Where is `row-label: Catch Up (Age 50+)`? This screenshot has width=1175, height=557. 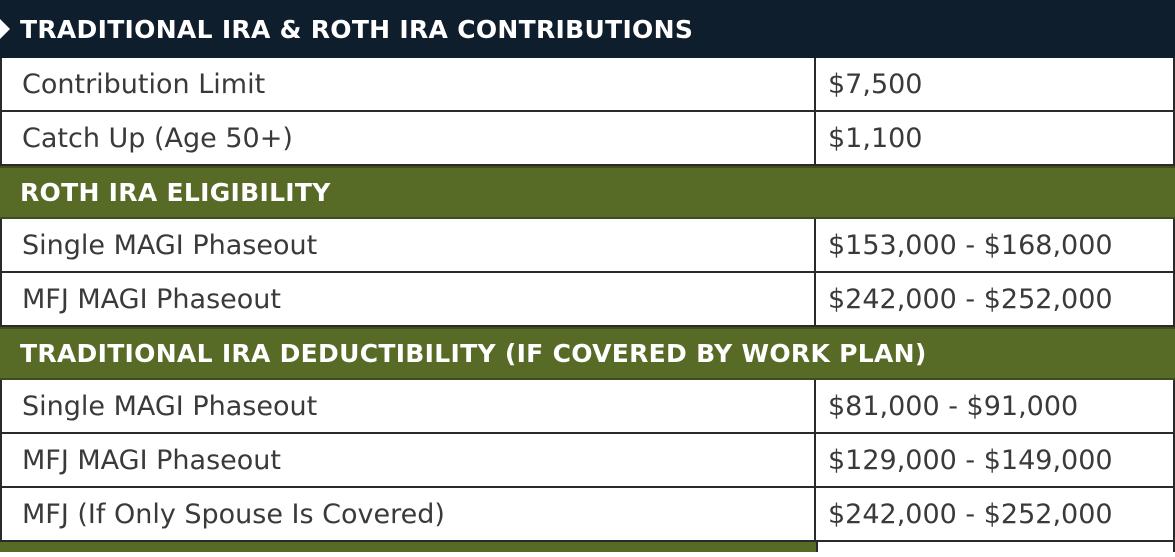 row-label: Catch Up (Age 50+) is located at coordinates (408, 138).